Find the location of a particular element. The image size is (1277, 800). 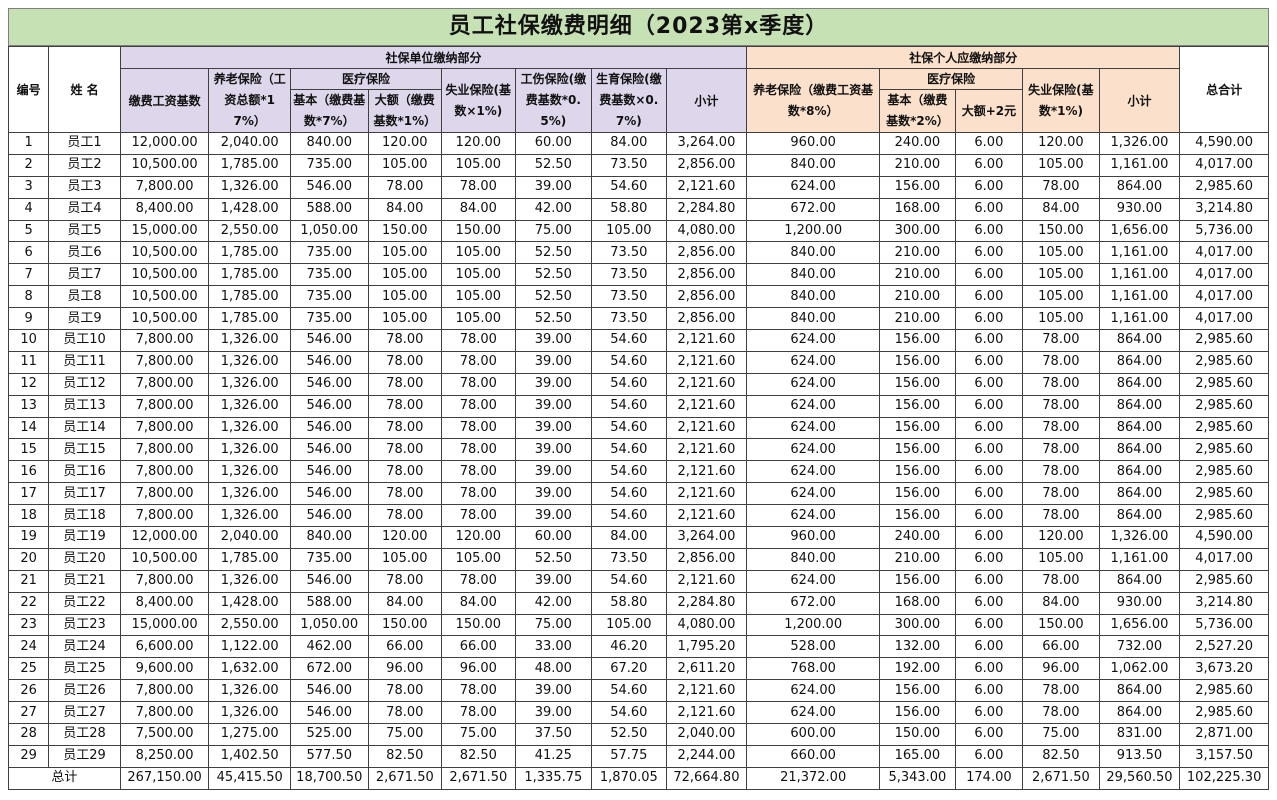

cell-no: 2 is located at coordinates (28, 165).